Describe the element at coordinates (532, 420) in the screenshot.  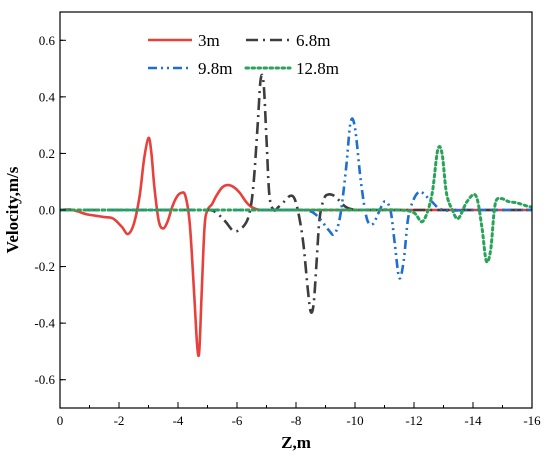
I see `x-tick-label: -16` at that location.